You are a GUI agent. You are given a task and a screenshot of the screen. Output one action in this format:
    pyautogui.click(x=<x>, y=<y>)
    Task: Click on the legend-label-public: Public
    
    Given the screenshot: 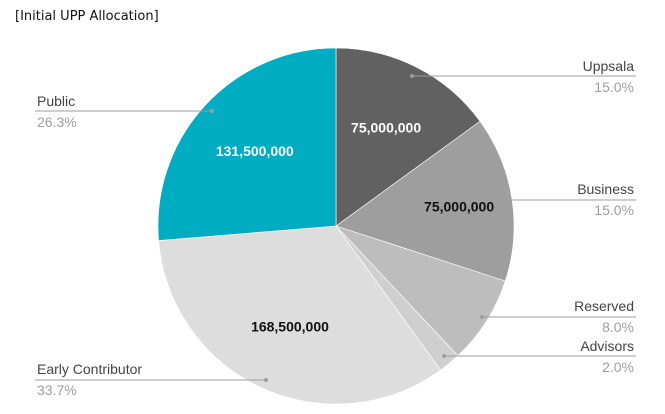 What is the action you would take?
    pyautogui.click(x=56, y=101)
    